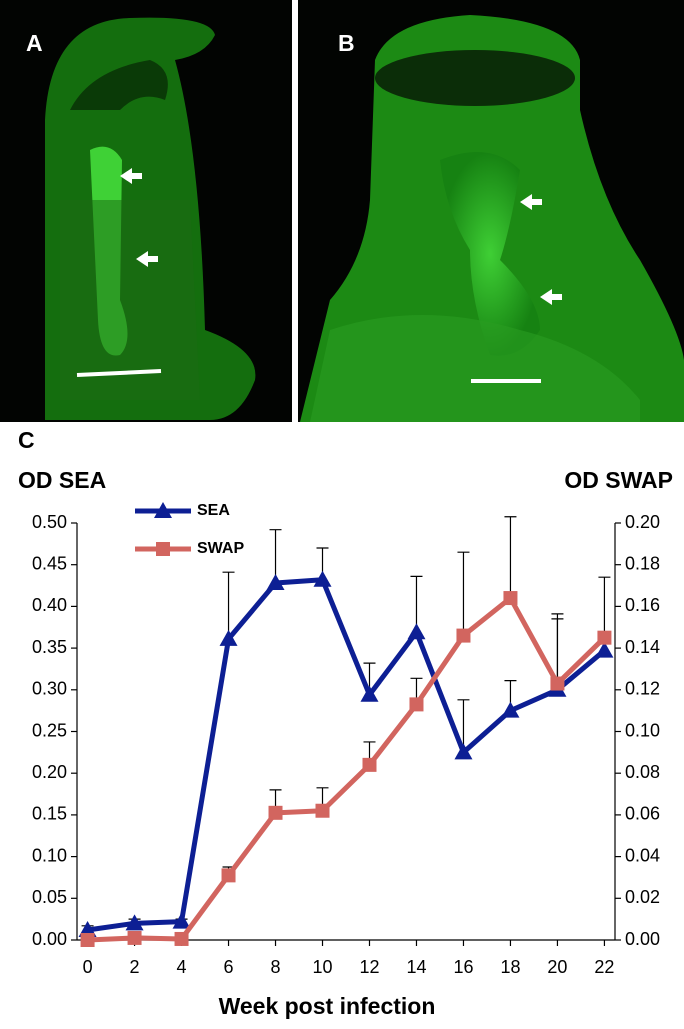 This screenshot has height=1029, width=684. I want to click on panel-label: B, so click(346, 43).